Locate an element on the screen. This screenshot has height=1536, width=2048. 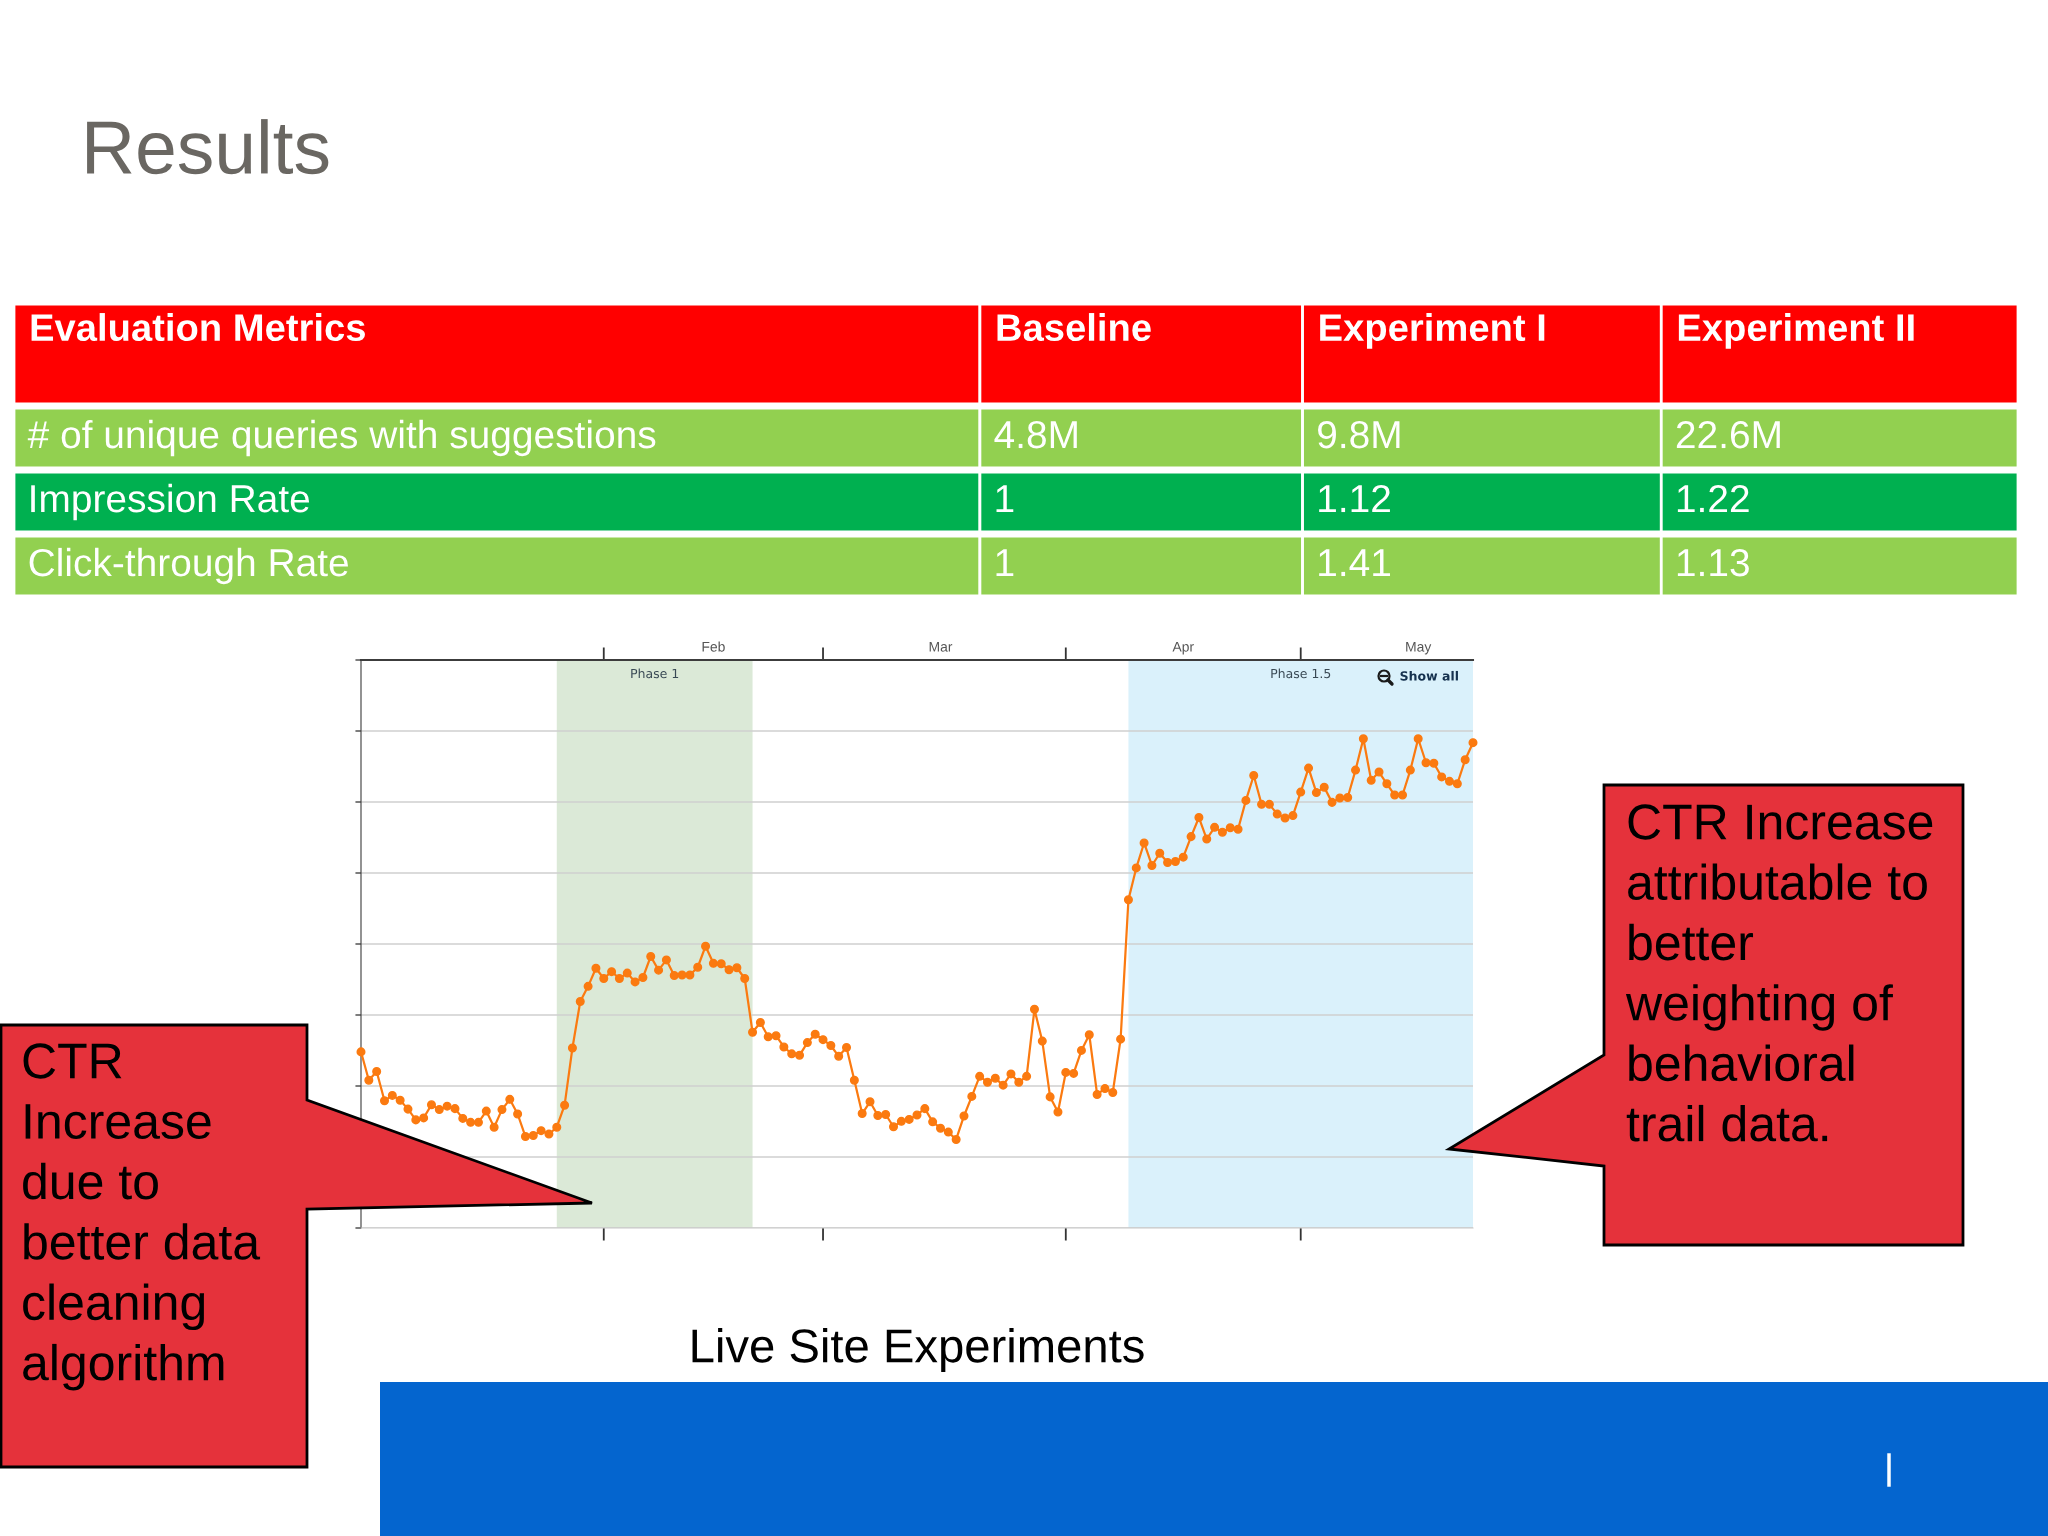
text: Live Site Experiments is located at coordinates (918, 1350).